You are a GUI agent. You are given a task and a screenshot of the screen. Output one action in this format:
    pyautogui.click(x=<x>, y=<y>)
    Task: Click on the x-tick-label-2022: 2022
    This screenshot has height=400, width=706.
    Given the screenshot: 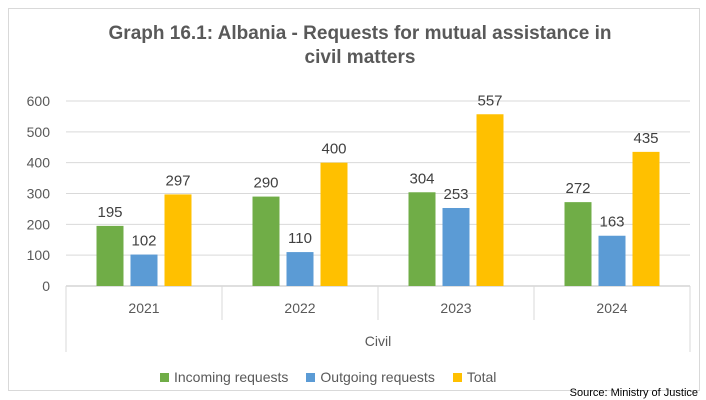 What is the action you would take?
    pyautogui.click(x=299, y=308)
    